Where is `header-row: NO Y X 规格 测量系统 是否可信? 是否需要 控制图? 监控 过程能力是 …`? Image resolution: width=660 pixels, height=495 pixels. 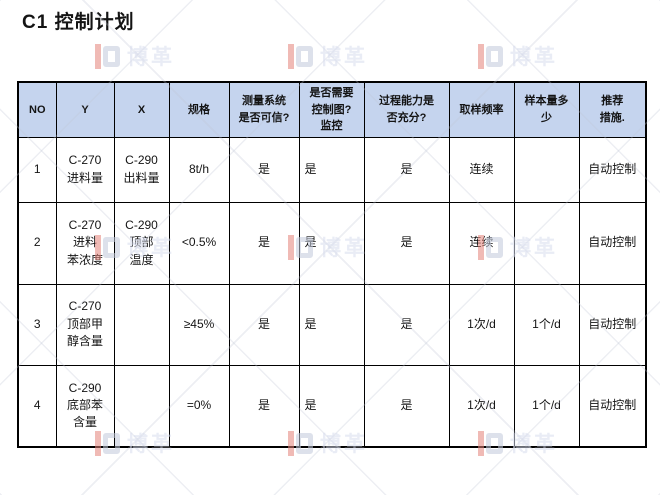
header-row: NO Y X 规格 测量系统 是否可信? 是否需要 控制图? 监控 过程能力是 … is located at coordinates (332, 109).